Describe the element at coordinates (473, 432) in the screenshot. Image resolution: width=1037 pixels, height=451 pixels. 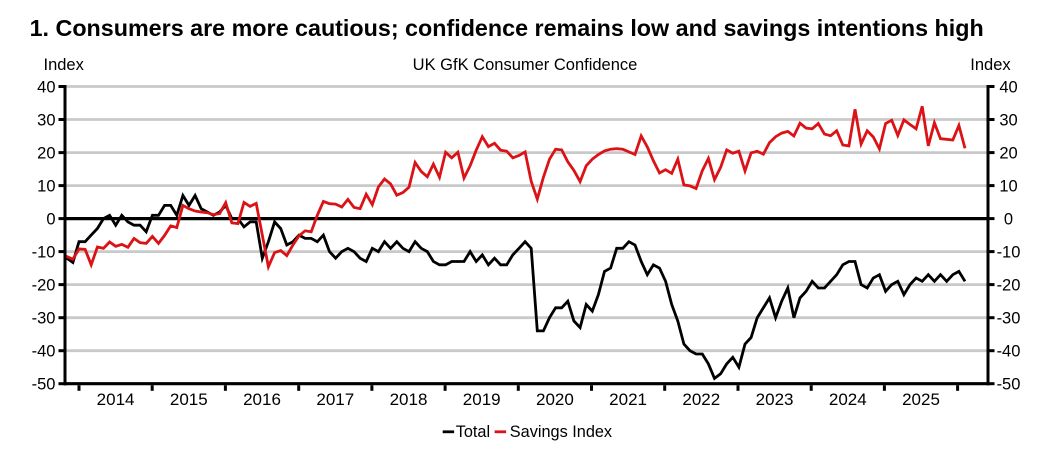
I see `svg-text: Total` at that location.